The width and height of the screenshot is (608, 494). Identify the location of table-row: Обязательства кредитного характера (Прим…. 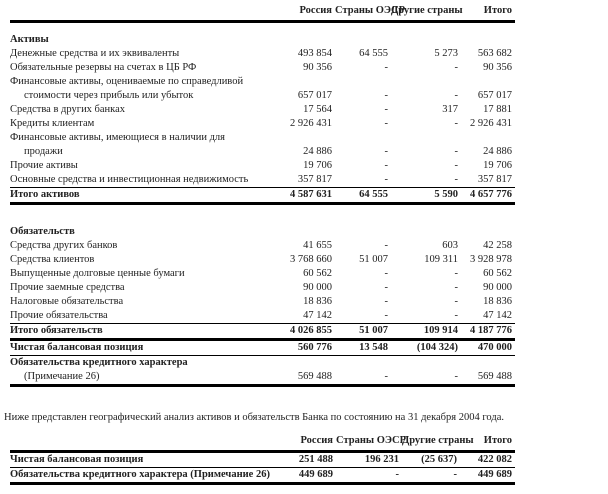
(262, 476).